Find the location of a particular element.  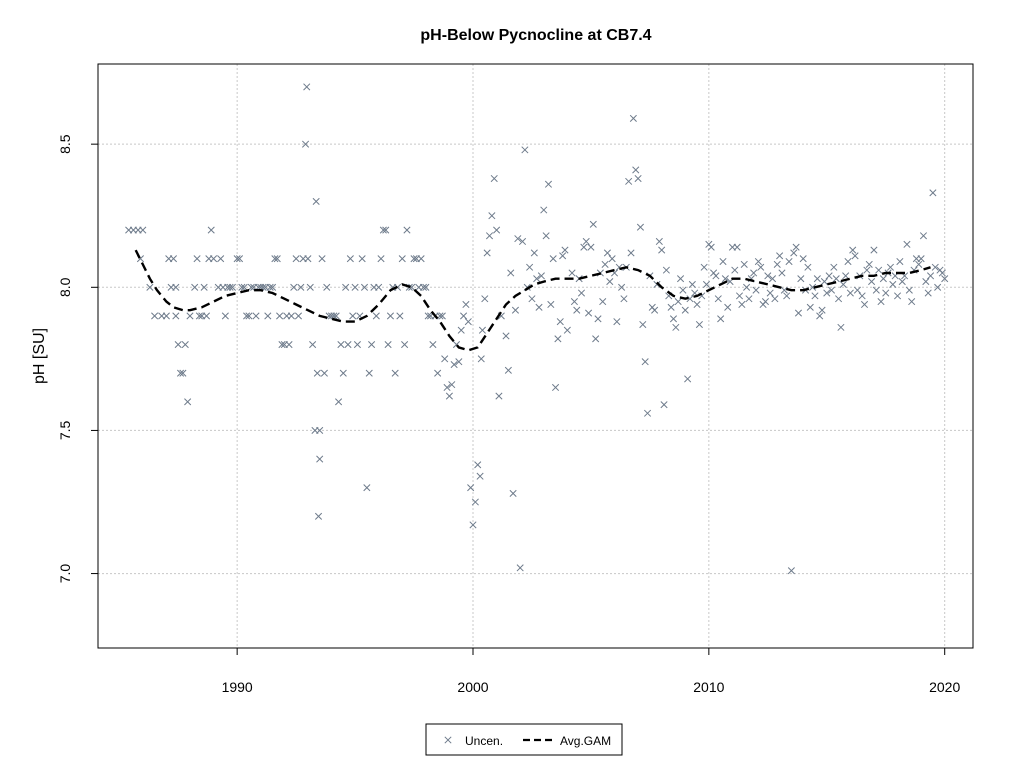

legend-marker-x is located at coordinates (448, 740).